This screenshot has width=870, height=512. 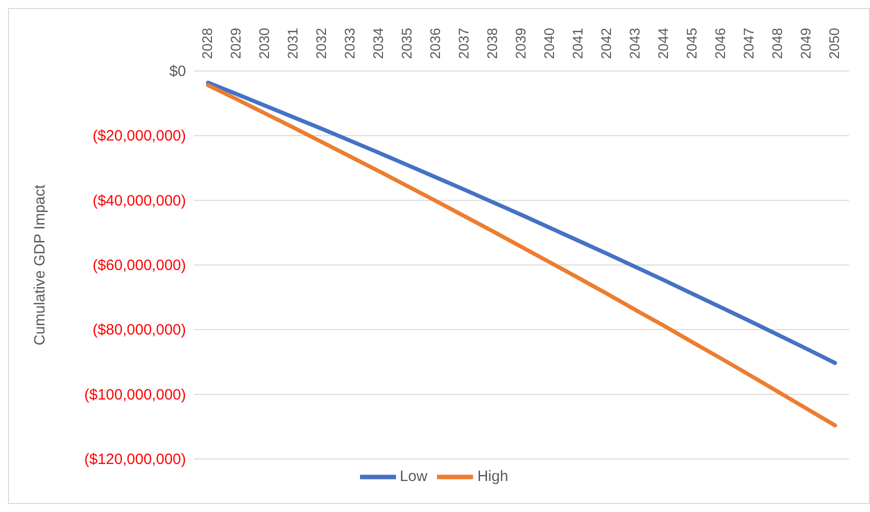 What do you see at coordinates (177, 71) in the screenshot?
I see `y-tick-label: $0` at bounding box center [177, 71].